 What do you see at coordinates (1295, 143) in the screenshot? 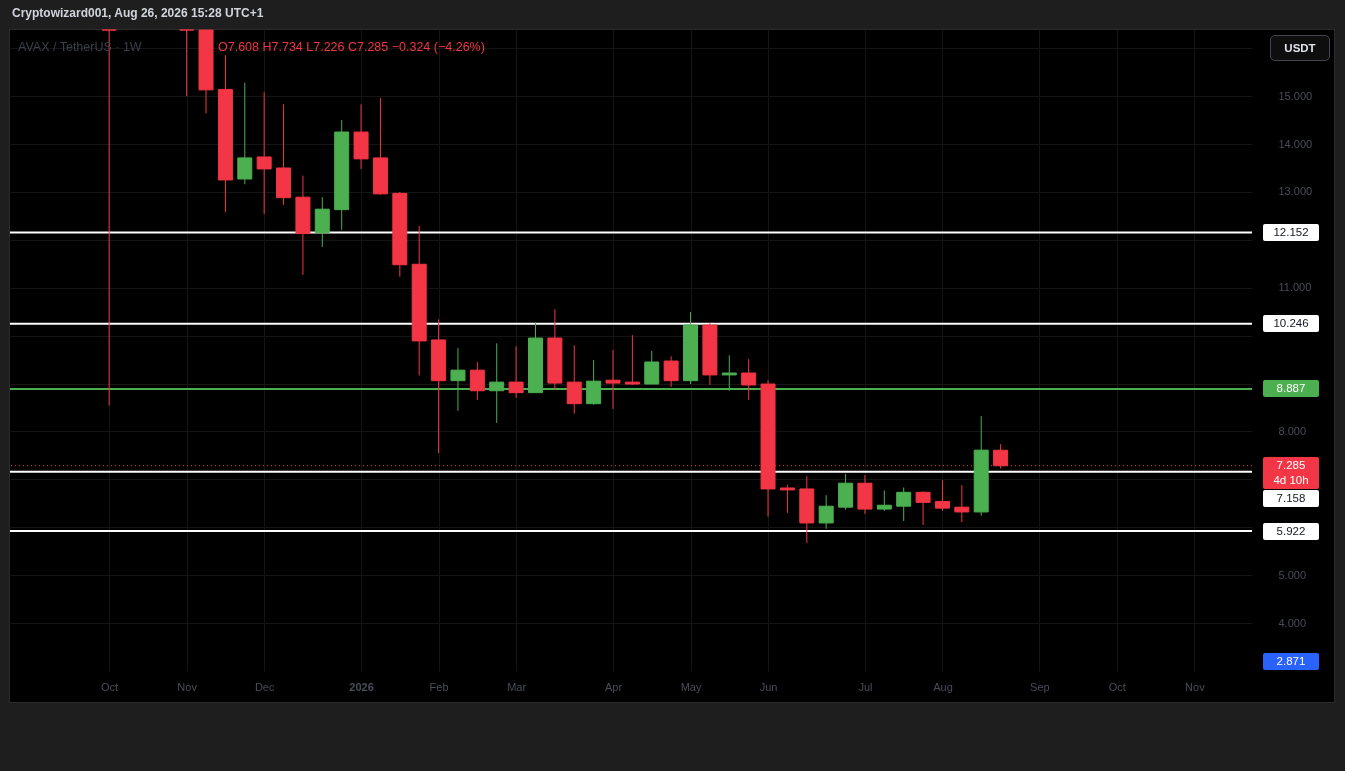
I see `y-tick-label: 14.000` at bounding box center [1295, 143].